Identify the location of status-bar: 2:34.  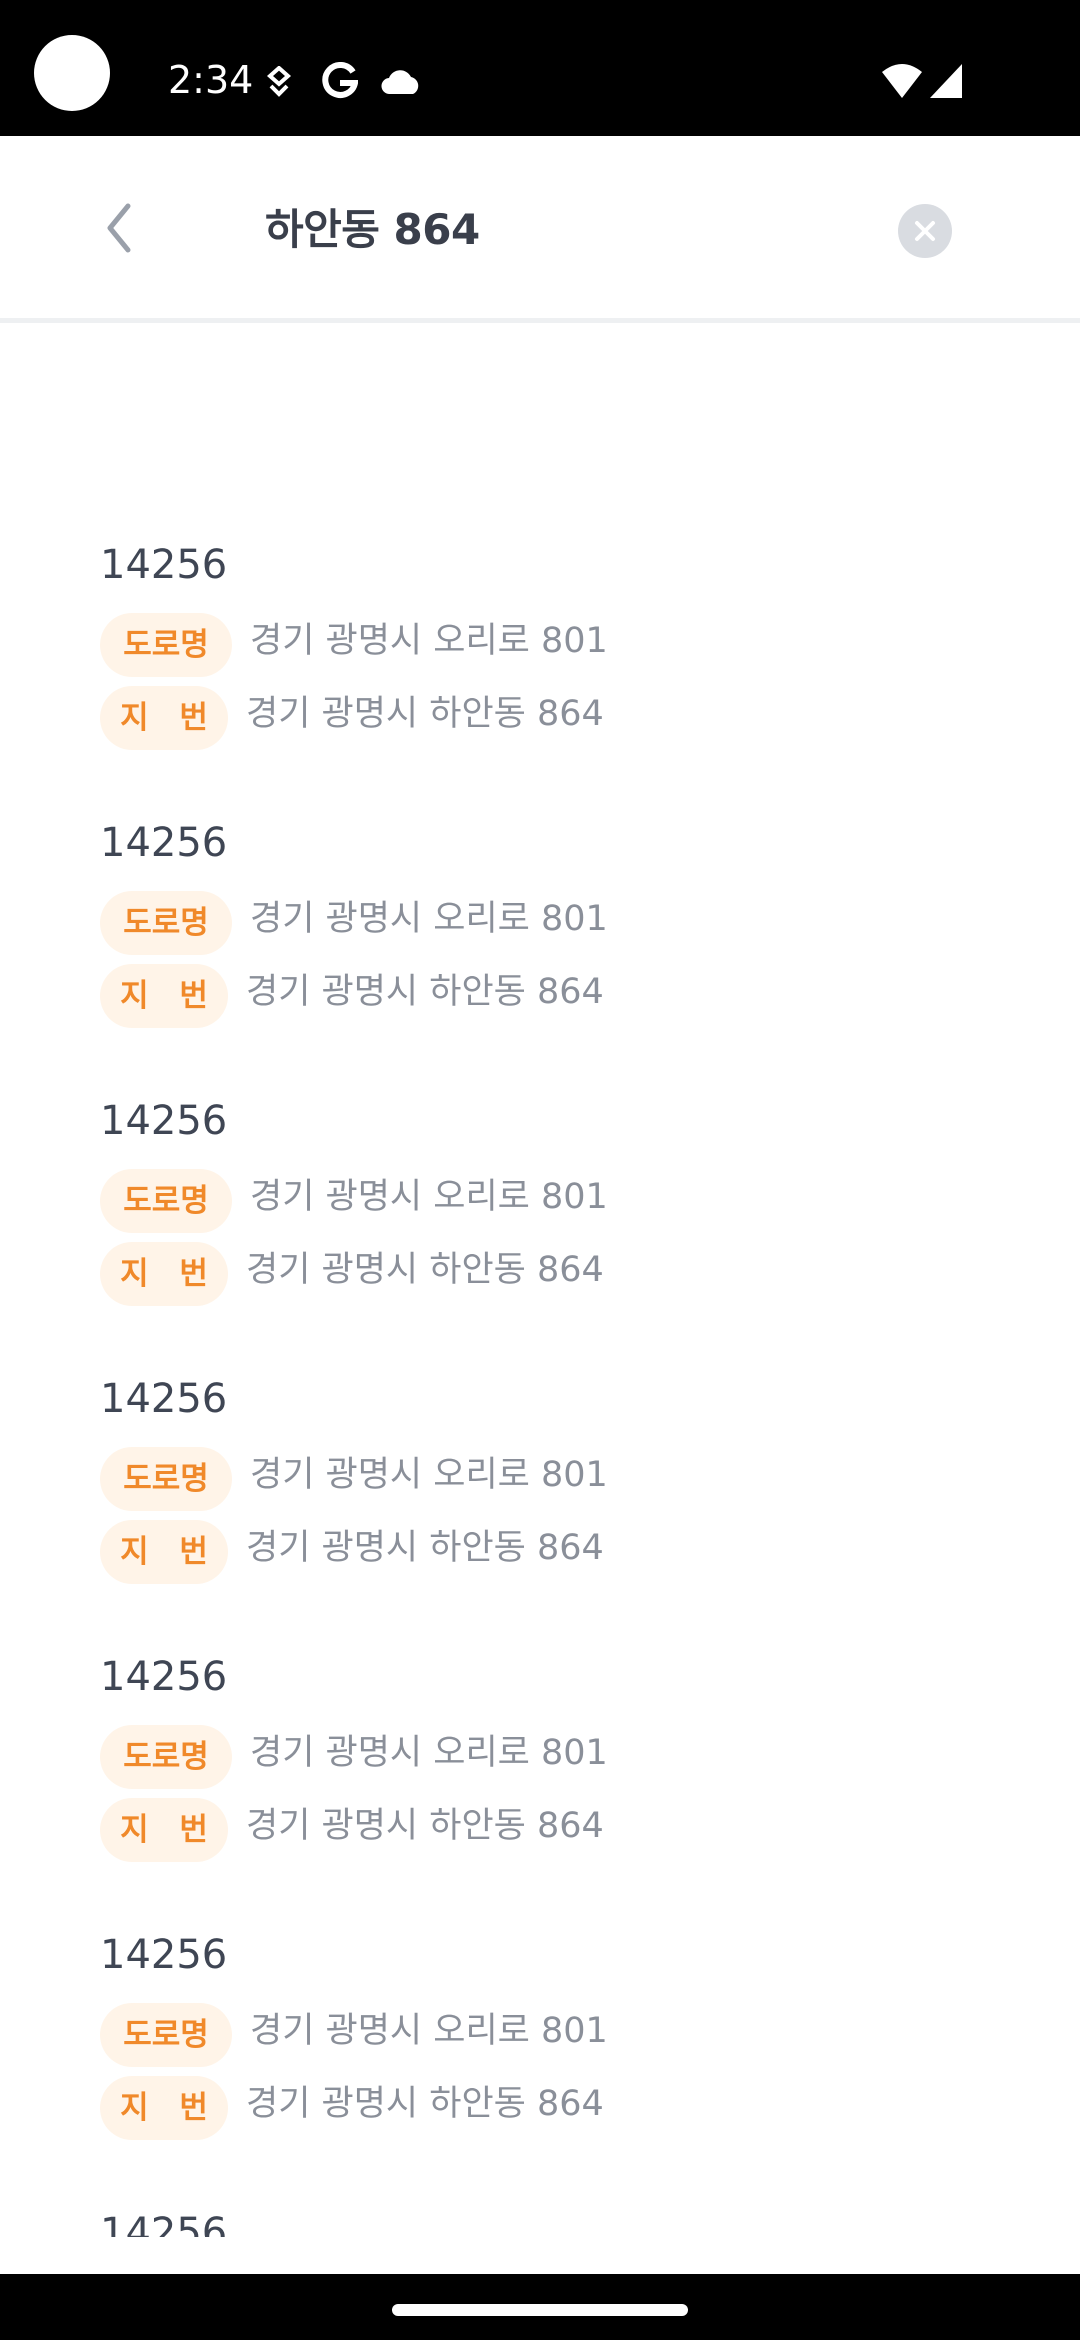
(540, 68).